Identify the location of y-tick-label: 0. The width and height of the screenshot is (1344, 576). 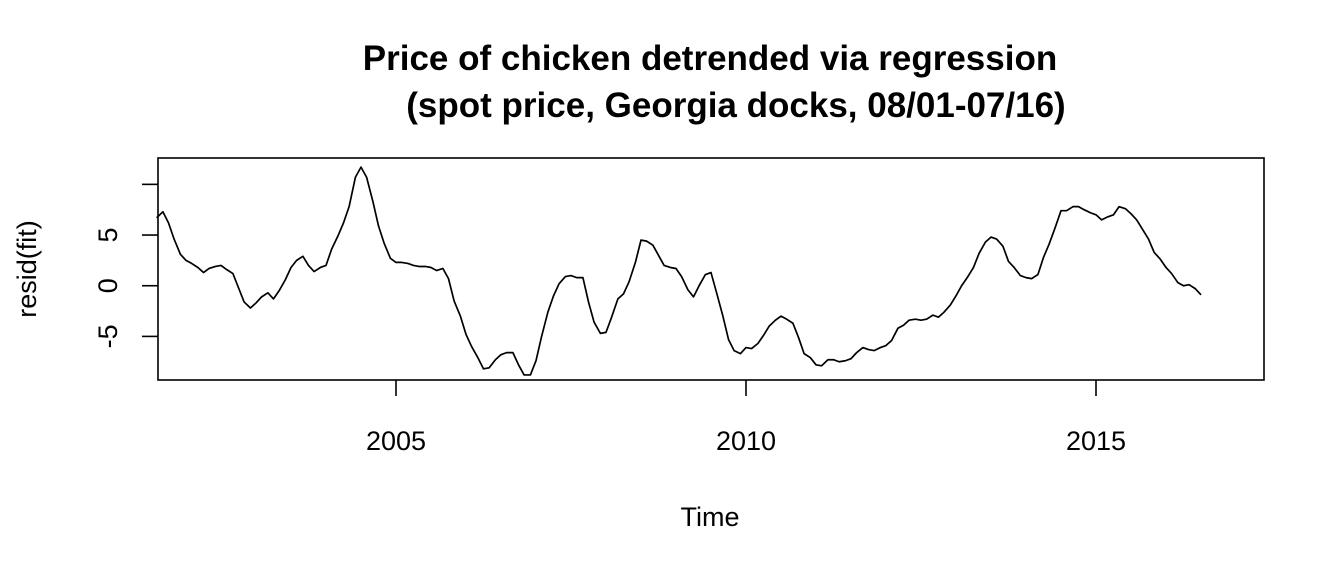
(108, 285).